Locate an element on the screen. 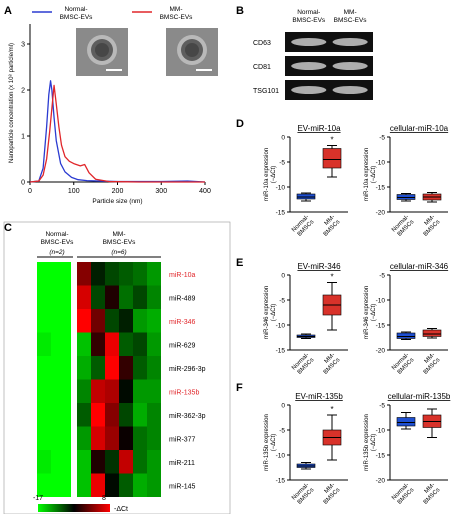 The image size is (474, 514). c-group-label-0: Normal-BMSC-EVs is located at coordinates (58, 238).